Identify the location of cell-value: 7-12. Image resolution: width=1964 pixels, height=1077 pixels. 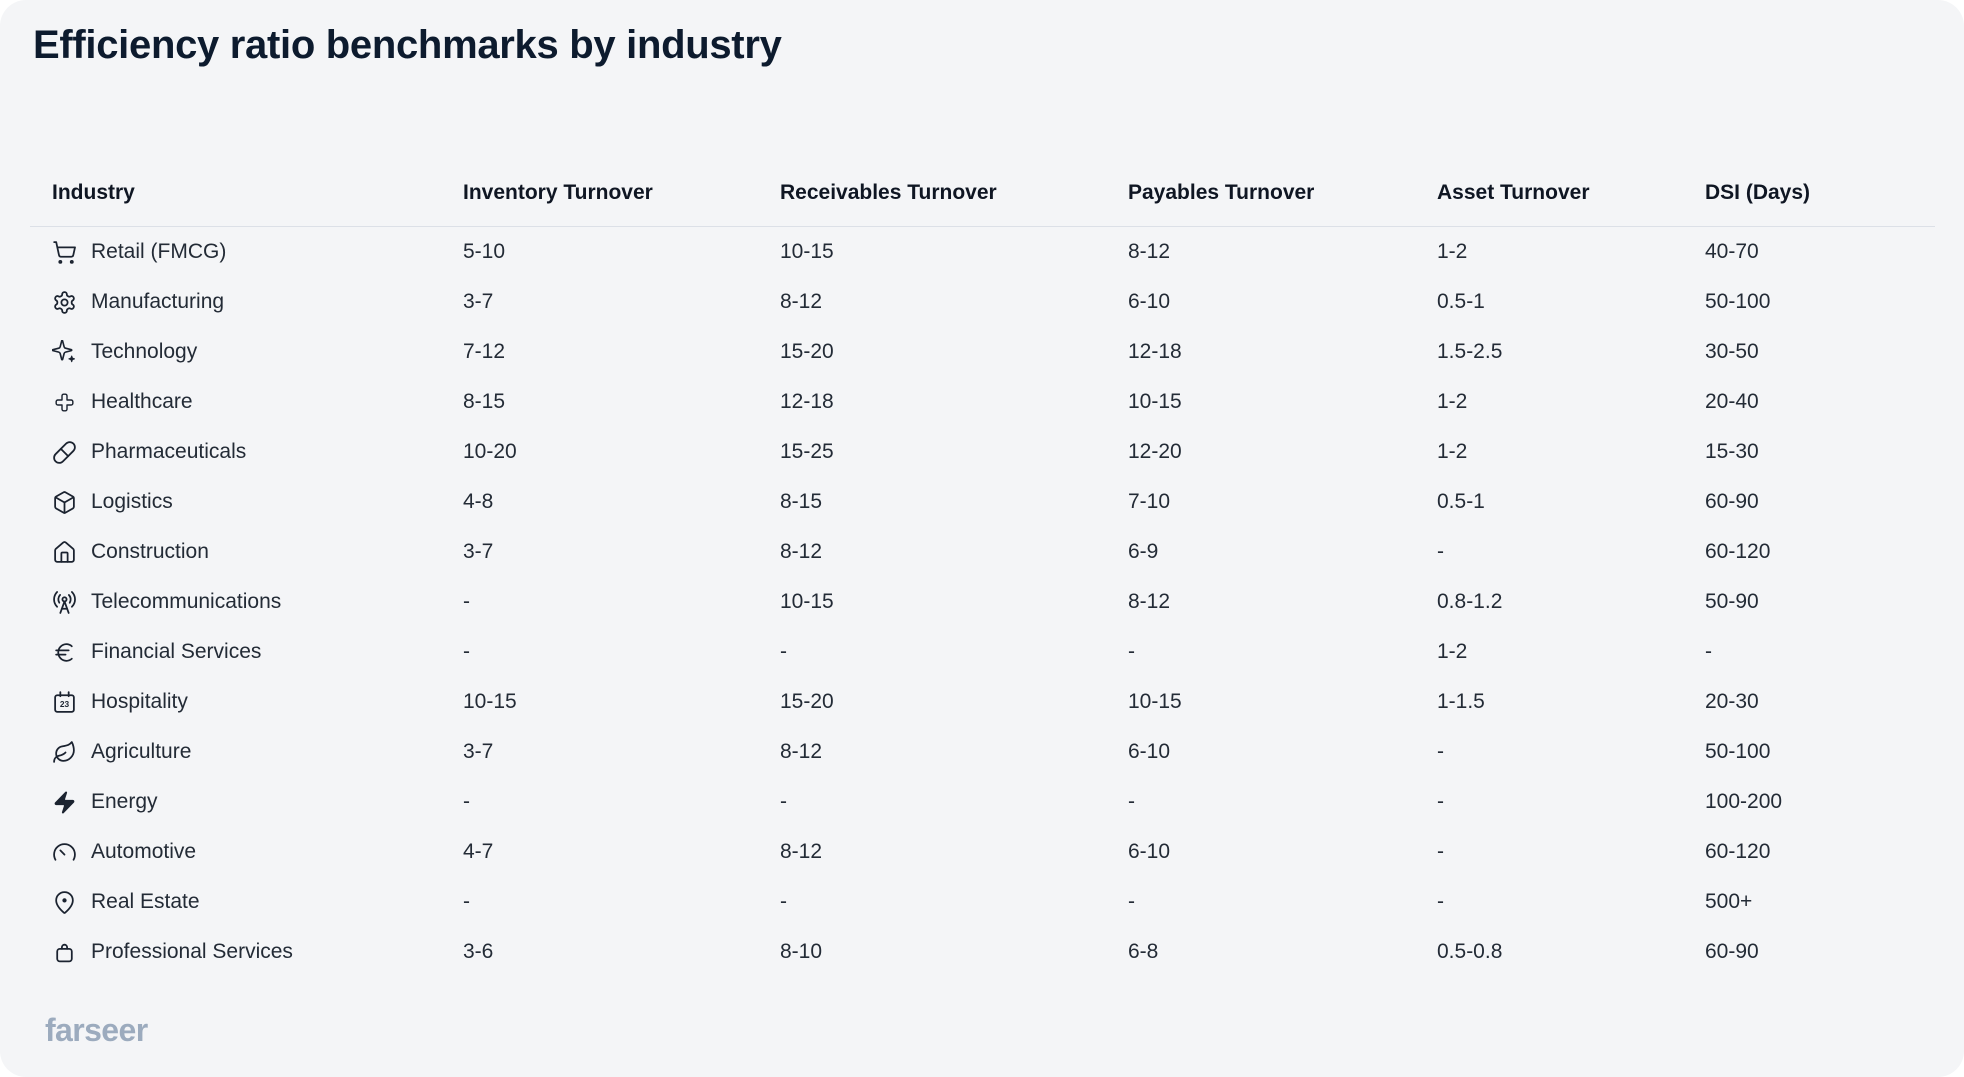
(484, 351).